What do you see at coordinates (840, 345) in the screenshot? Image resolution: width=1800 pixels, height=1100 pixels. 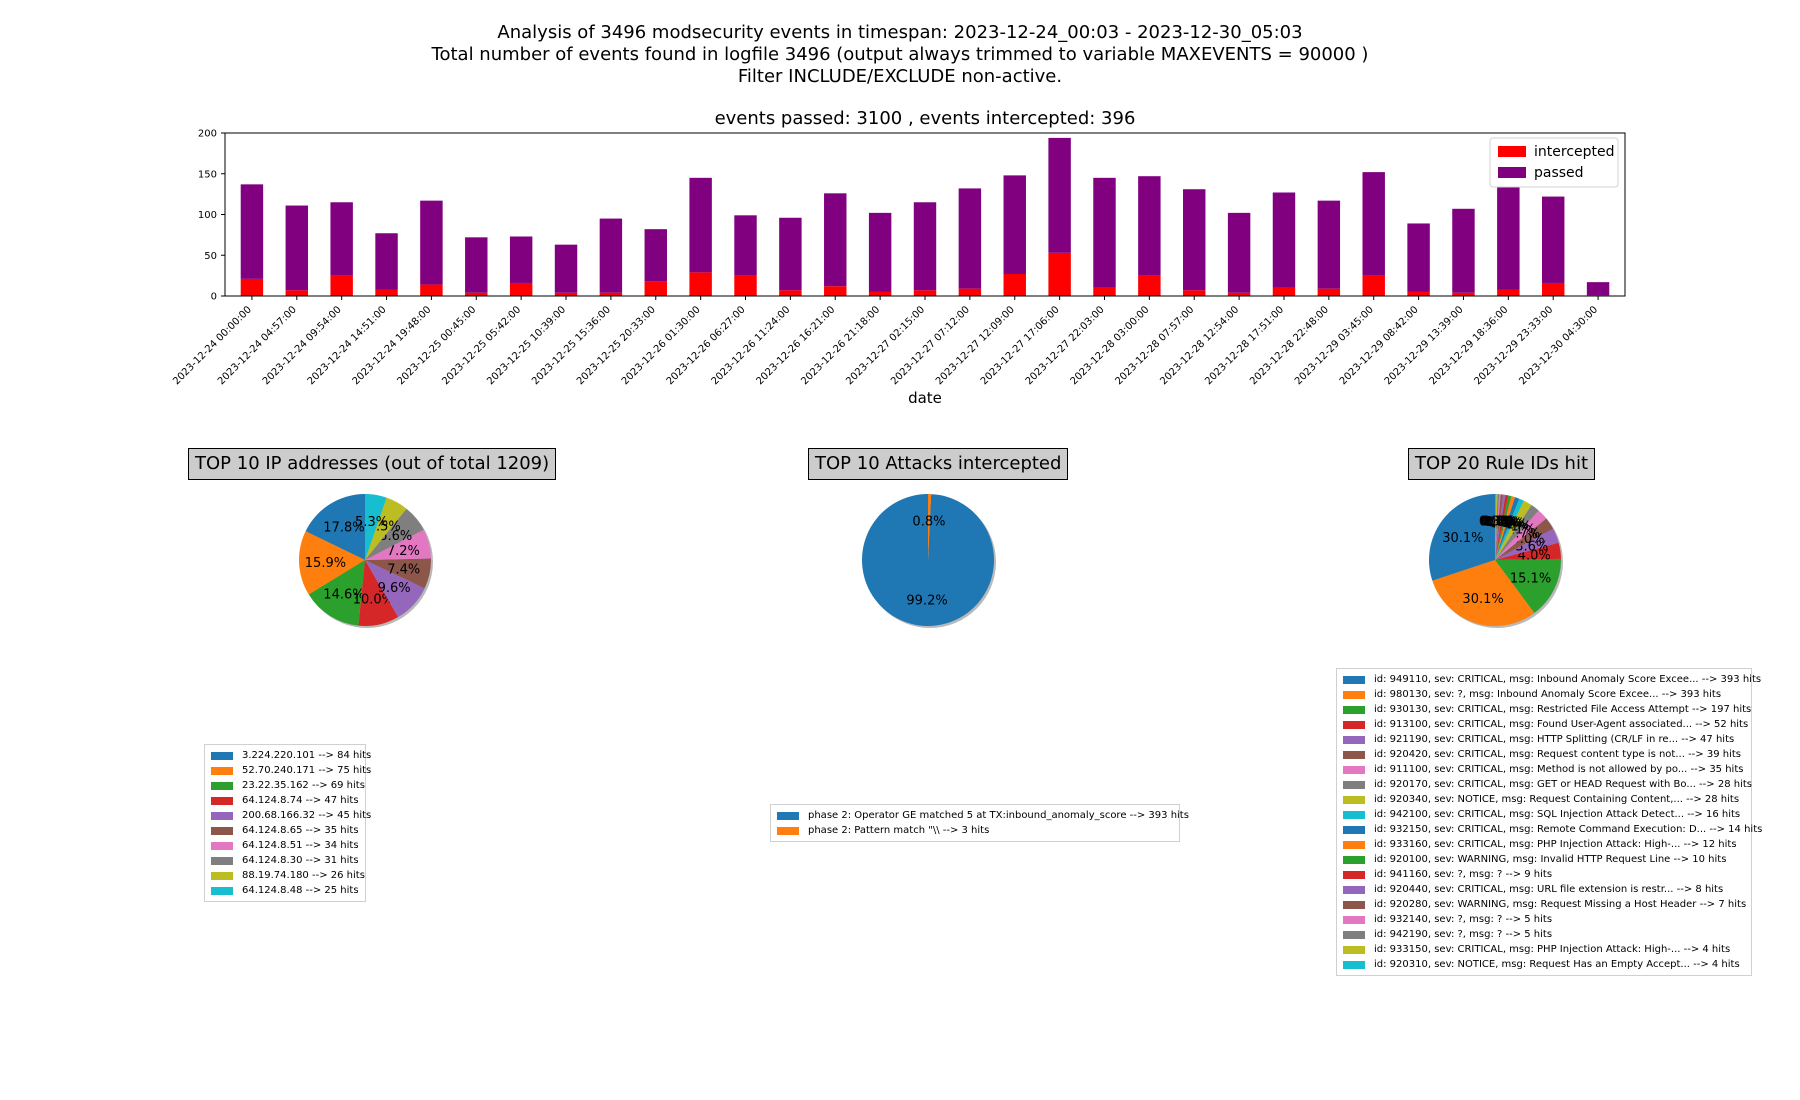 I see `x-tick-label: 2023-12-26 21:18:00` at bounding box center [840, 345].